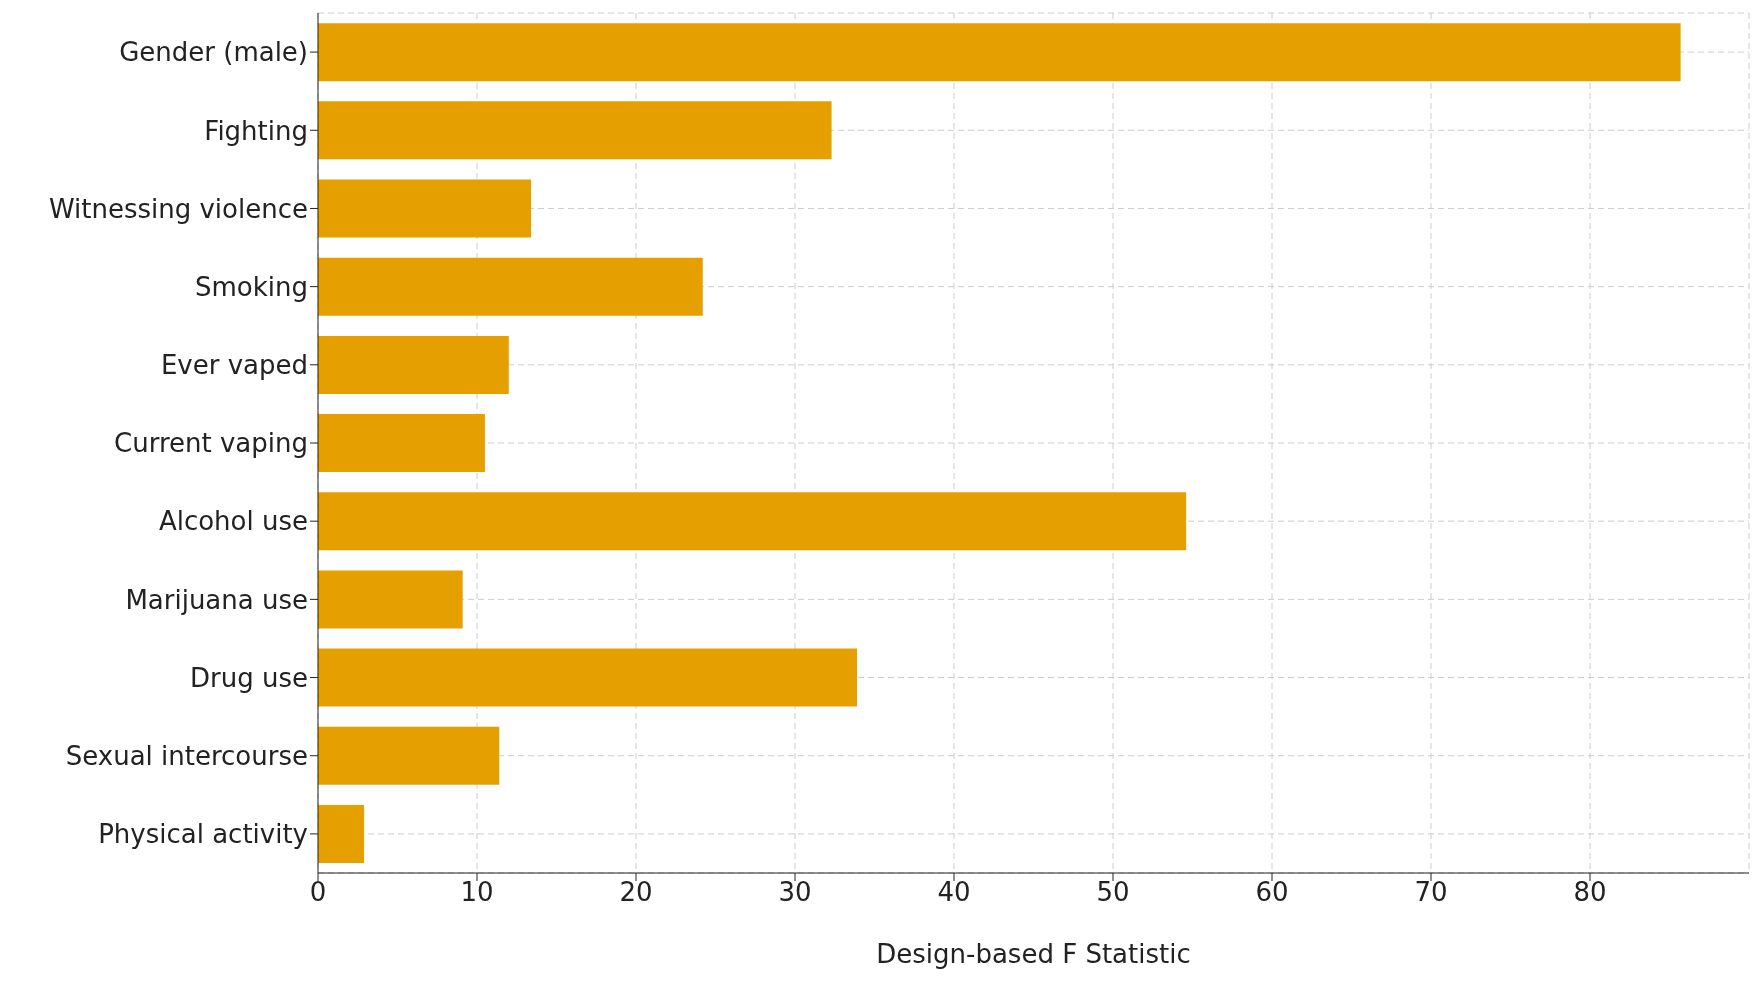  What do you see at coordinates (318, 892) in the screenshot?
I see `x-tick-label: 0` at bounding box center [318, 892].